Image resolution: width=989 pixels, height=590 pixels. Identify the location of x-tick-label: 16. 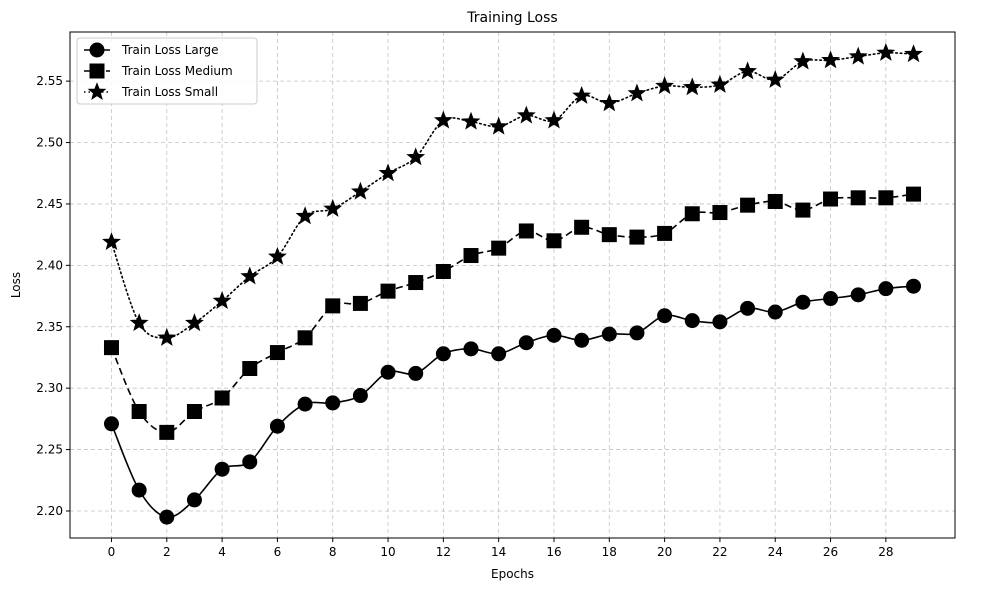
(553, 552).